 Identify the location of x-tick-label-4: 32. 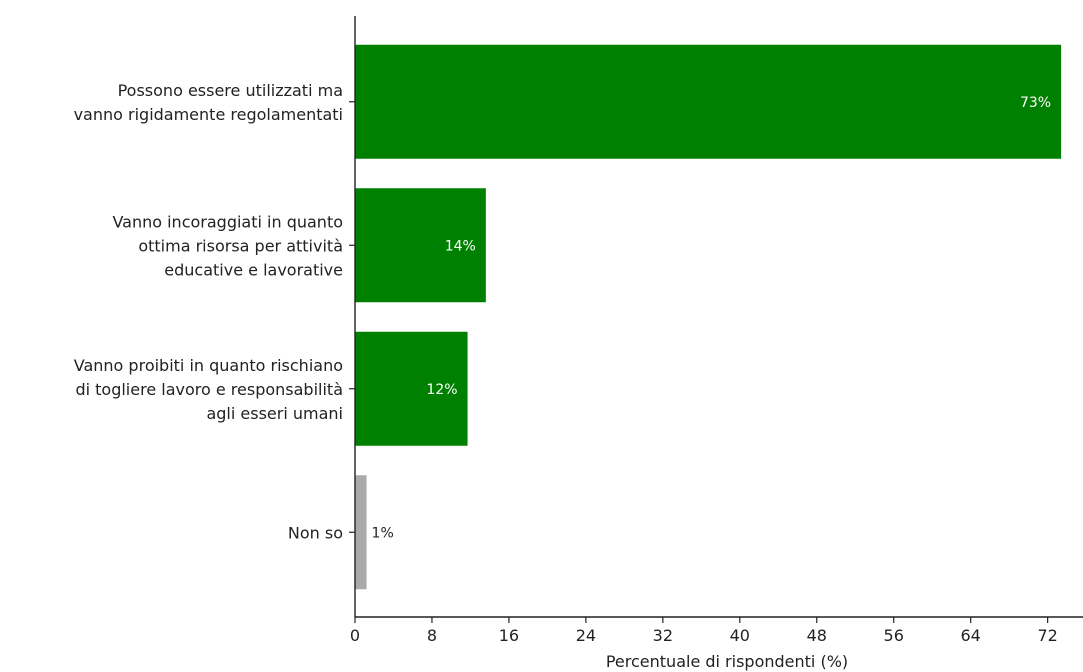
(663, 635).